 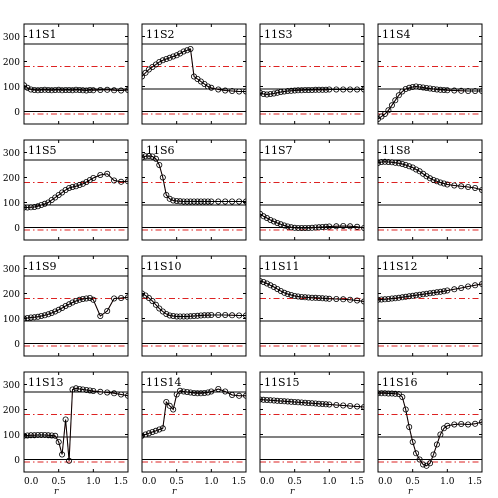 I want to click on y-tick-label: 200, so click(x=11, y=63).